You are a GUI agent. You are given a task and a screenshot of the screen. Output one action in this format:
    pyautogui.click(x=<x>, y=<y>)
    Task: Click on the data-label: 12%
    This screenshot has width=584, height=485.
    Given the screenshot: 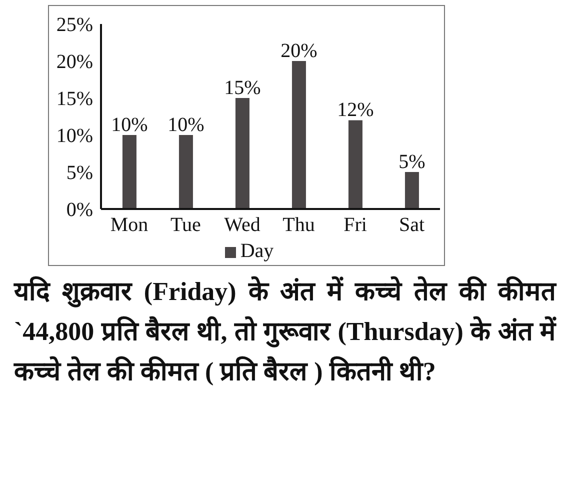 What is the action you would take?
    pyautogui.click(x=355, y=110)
    